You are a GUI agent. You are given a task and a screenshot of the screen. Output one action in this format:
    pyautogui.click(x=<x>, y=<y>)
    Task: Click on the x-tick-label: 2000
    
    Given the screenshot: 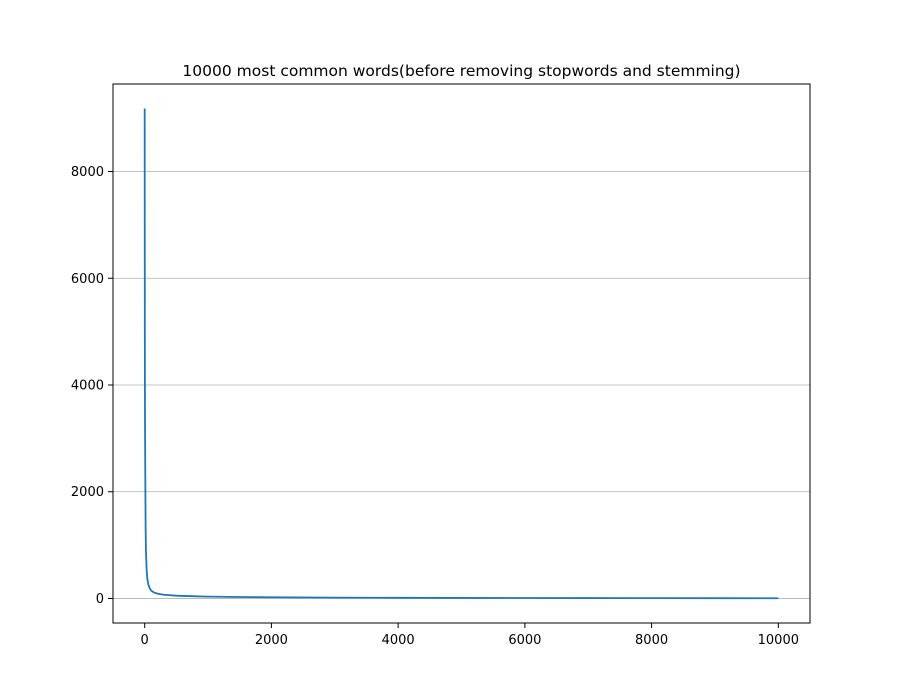 What is the action you would take?
    pyautogui.click(x=271, y=640)
    